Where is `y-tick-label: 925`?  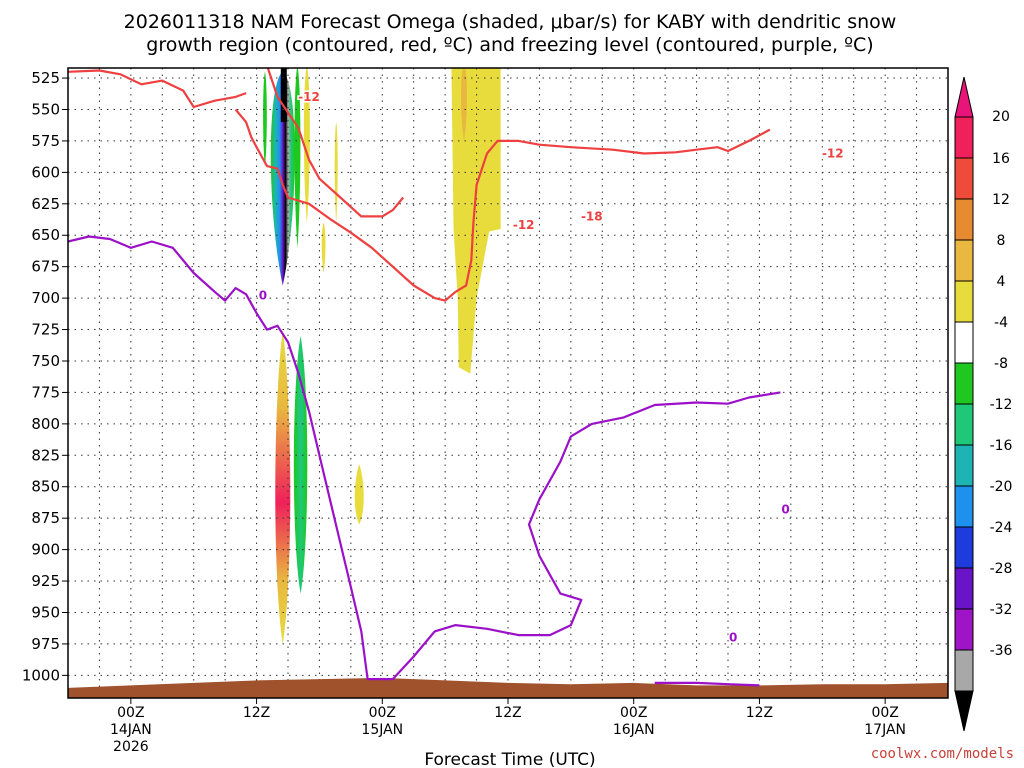
y-tick-label: 925 is located at coordinates (45, 581).